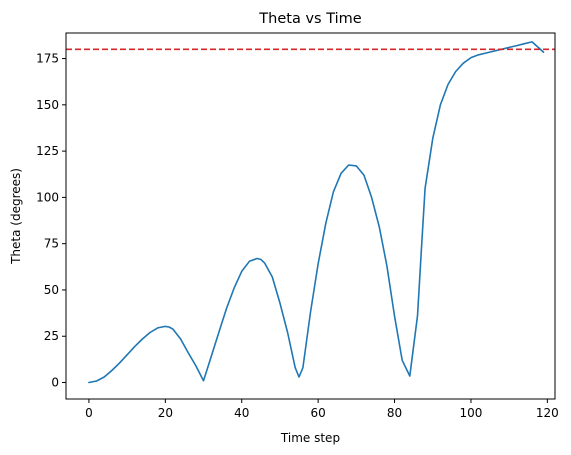 This screenshot has width=571, height=455. I want to click on y-tick-label: 25, so click(51, 336).